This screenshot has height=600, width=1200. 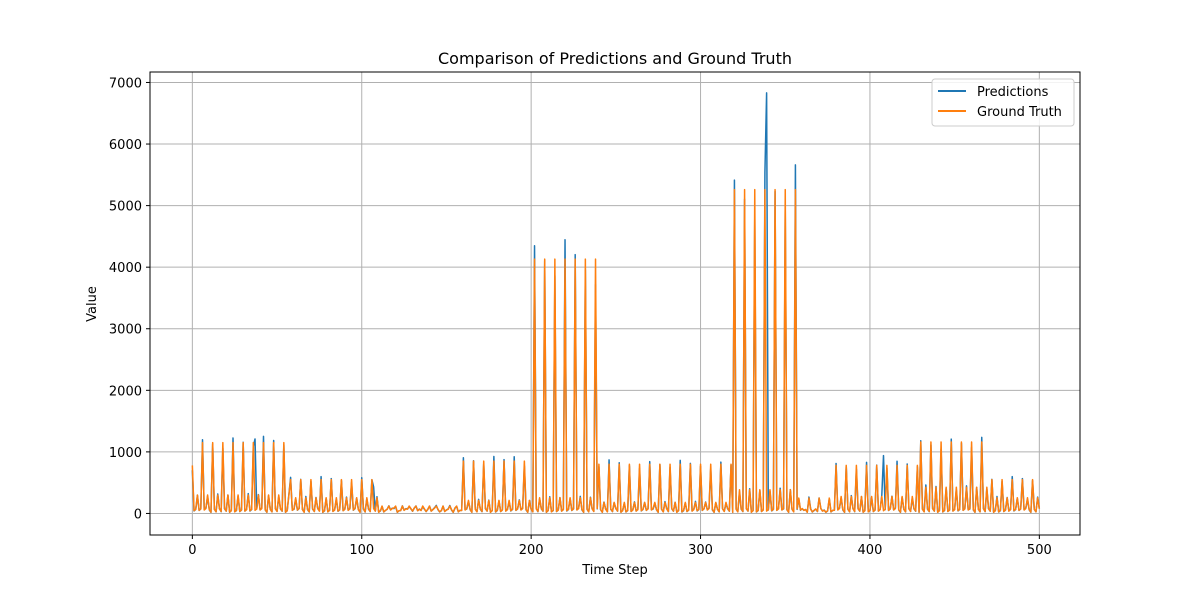 What do you see at coordinates (125, 268) in the screenshot?
I see `y-tick-label: 4000` at bounding box center [125, 268].